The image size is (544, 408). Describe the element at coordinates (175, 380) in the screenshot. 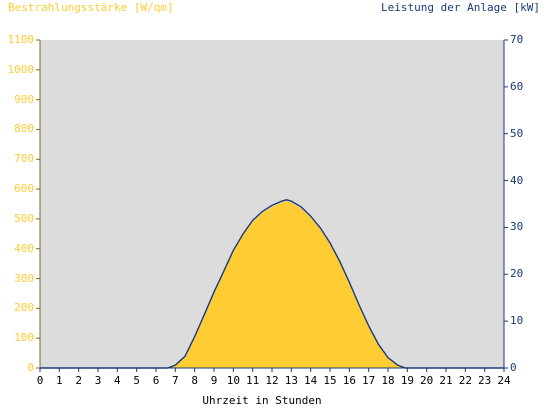

I see `x-tick-label: 7` at that location.